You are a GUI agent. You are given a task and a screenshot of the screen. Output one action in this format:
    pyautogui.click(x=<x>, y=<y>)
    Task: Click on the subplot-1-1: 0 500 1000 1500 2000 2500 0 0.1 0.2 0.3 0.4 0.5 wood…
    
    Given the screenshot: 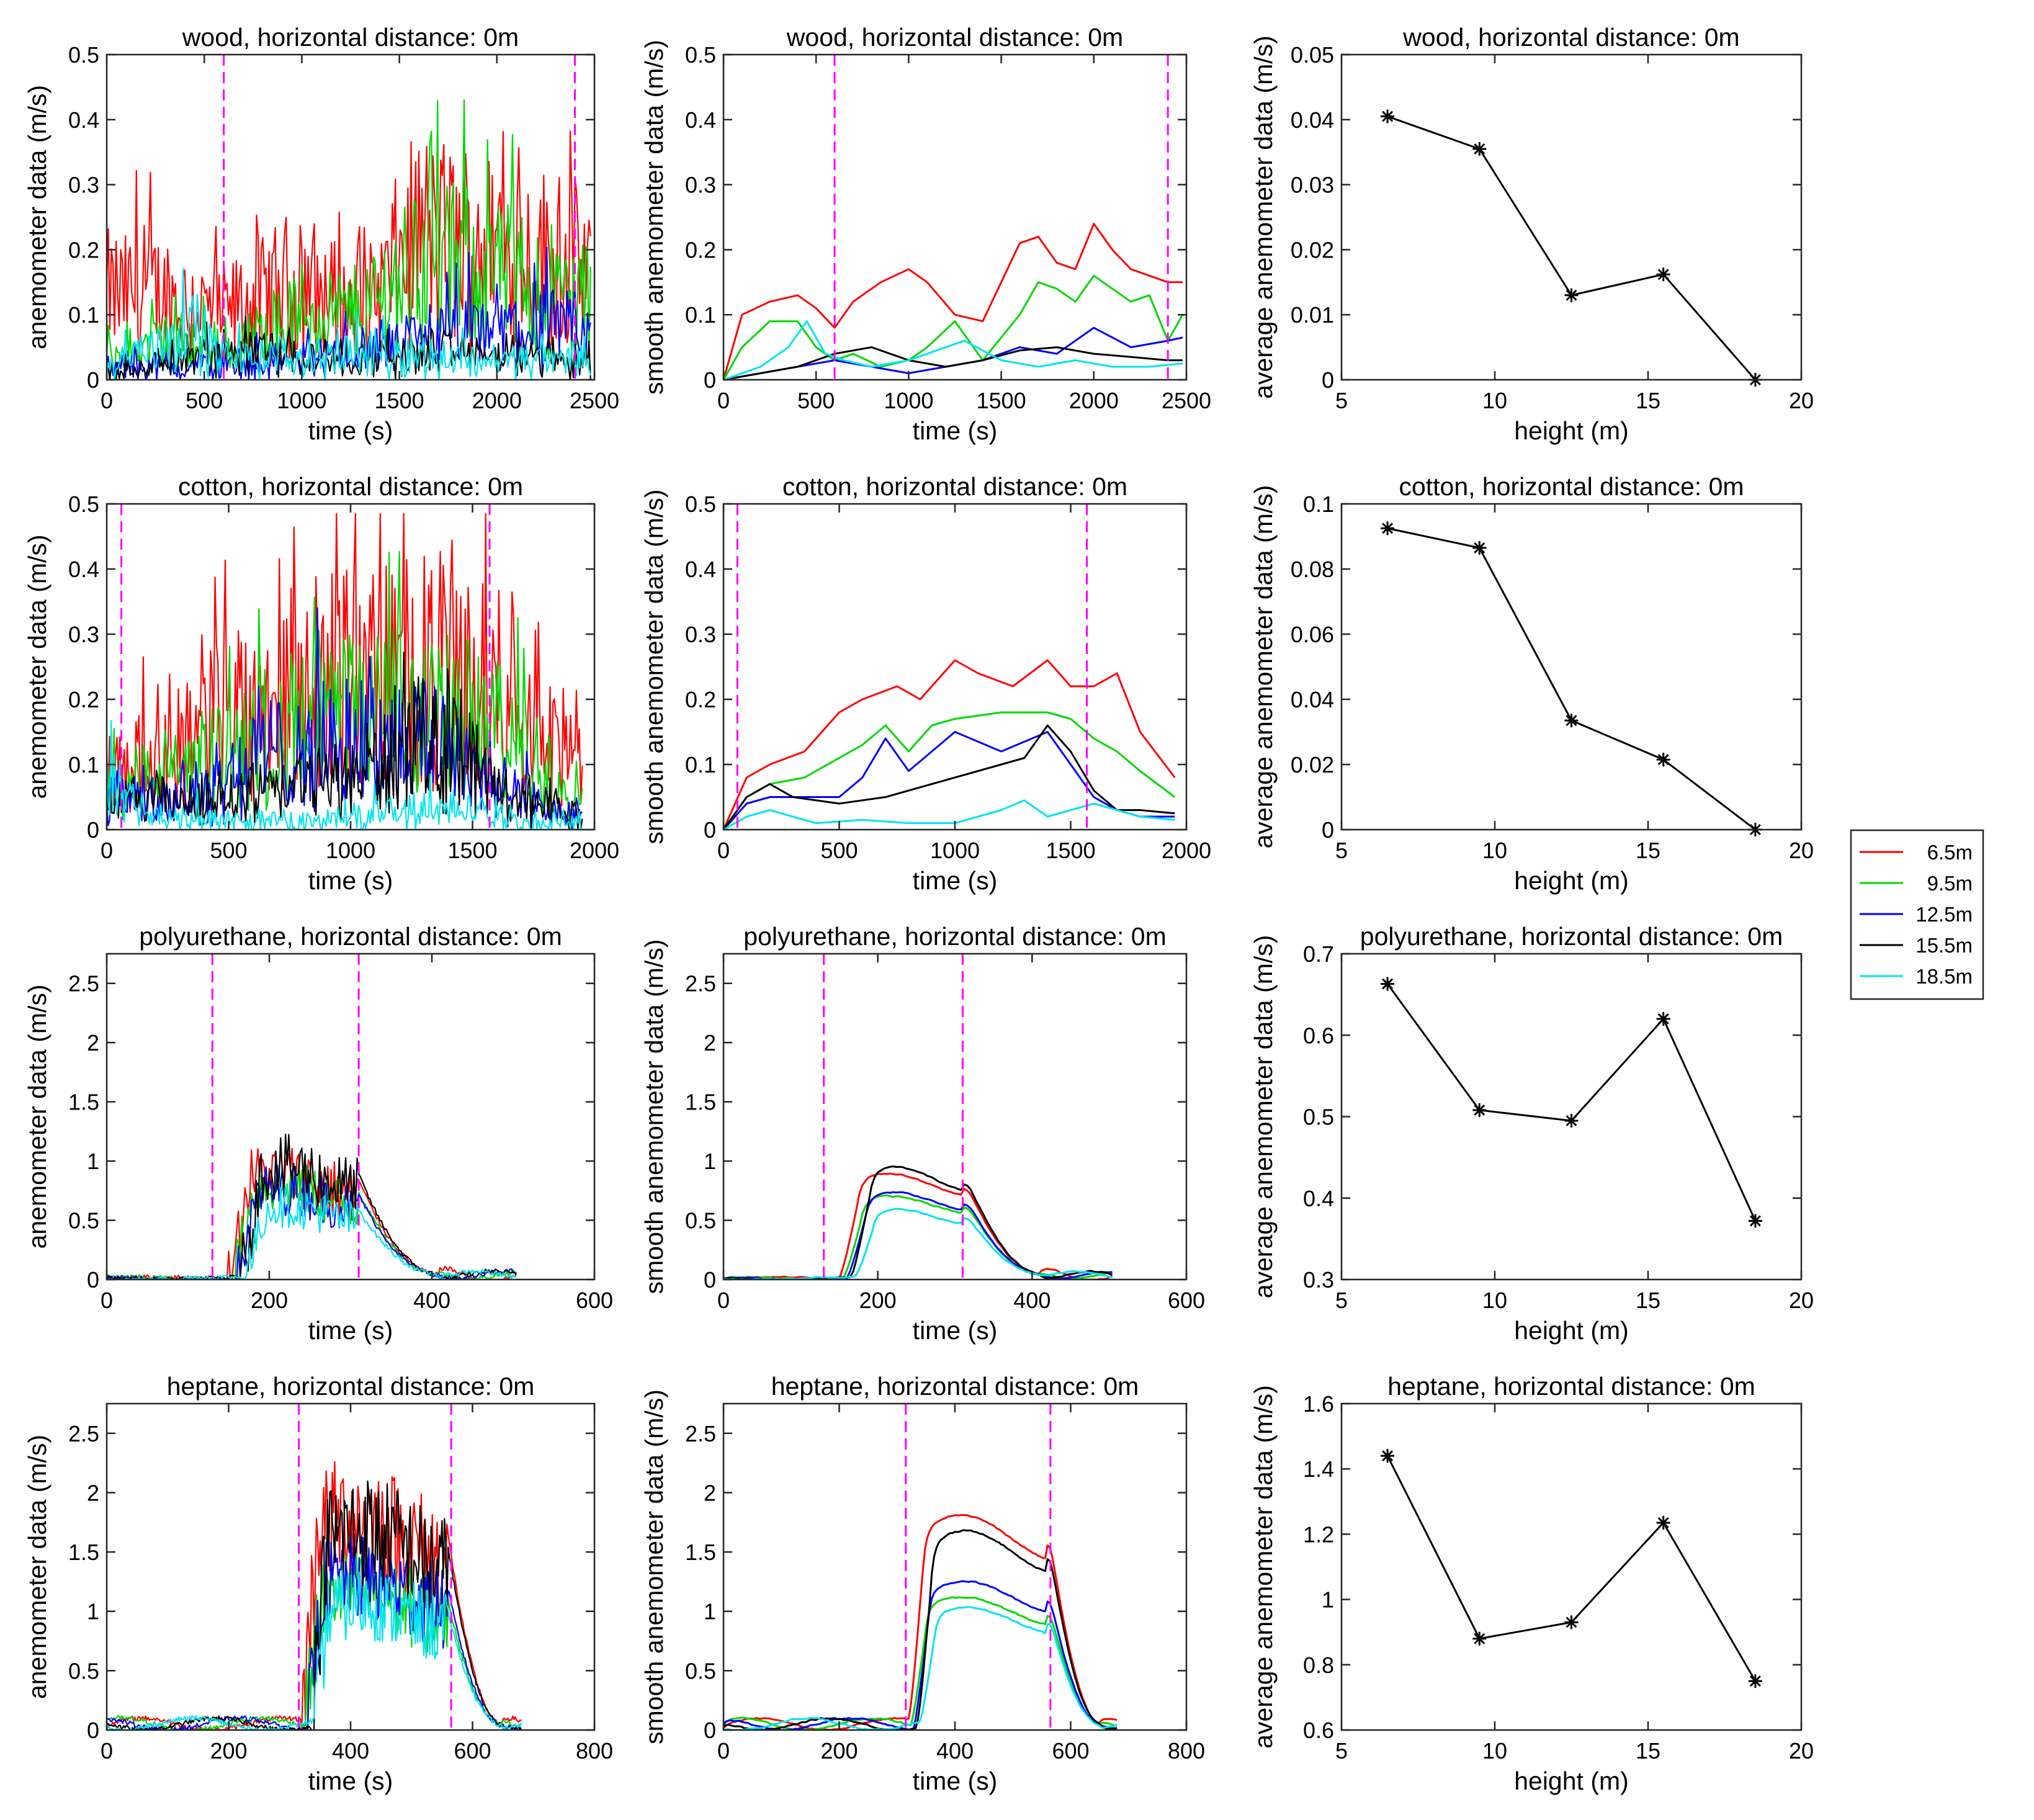 What is the action you would take?
    pyautogui.click(x=321, y=234)
    